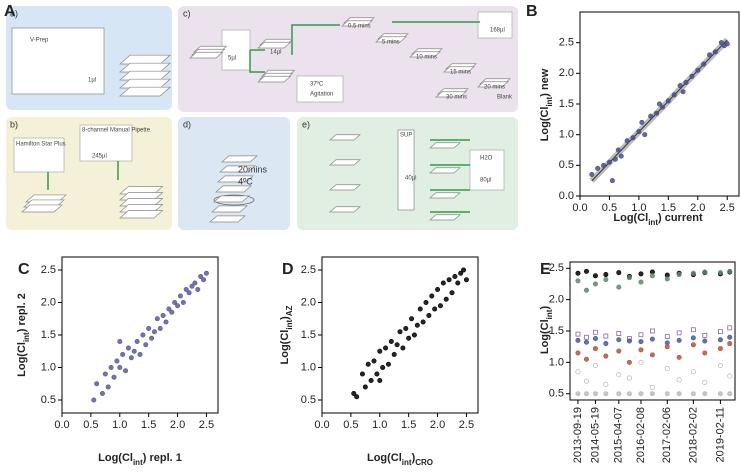 The height and width of the screenshot is (473, 740). What do you see at coordinates (26, 337) in the screenshot?
I see `axis-label-part: int` at bounding box center [26, 337].